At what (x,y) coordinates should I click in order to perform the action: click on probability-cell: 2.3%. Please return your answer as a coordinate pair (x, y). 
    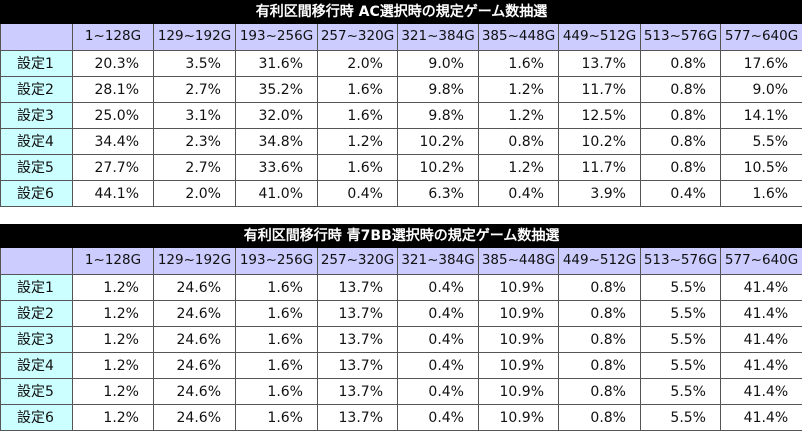
    Looking at the image, I should click on (194, 141).